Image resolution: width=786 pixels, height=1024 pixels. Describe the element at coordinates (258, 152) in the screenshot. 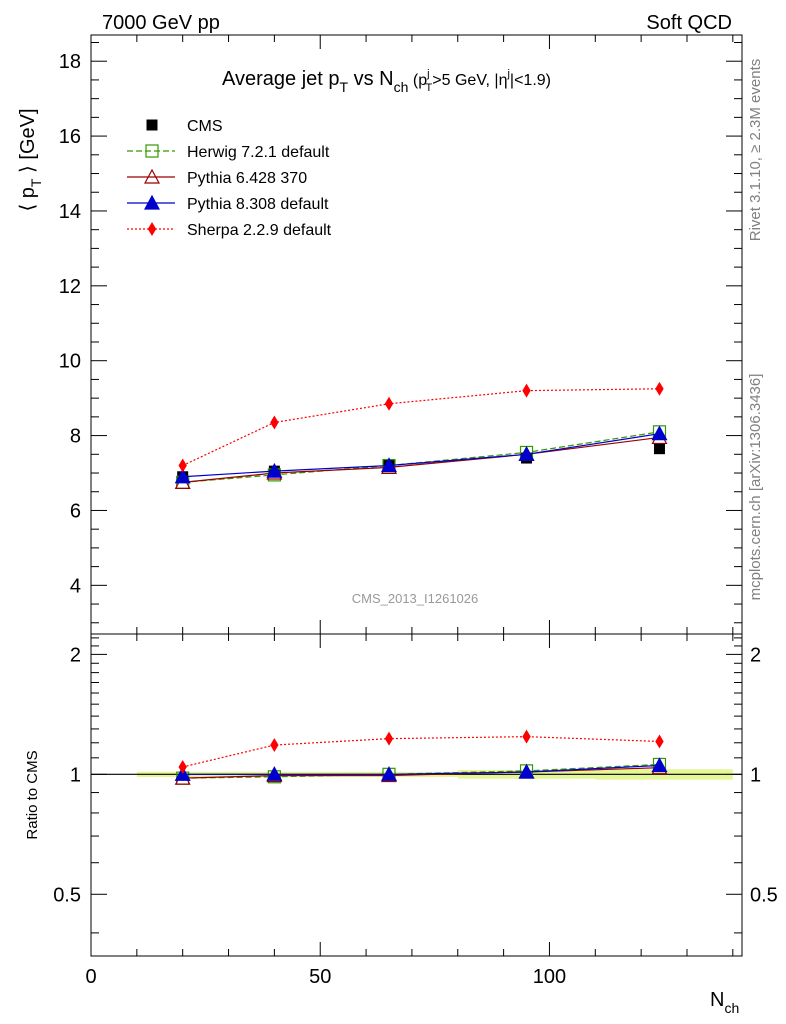

I see `legend-label-herwig-0: Herwig 7.2.1 default` at that location.